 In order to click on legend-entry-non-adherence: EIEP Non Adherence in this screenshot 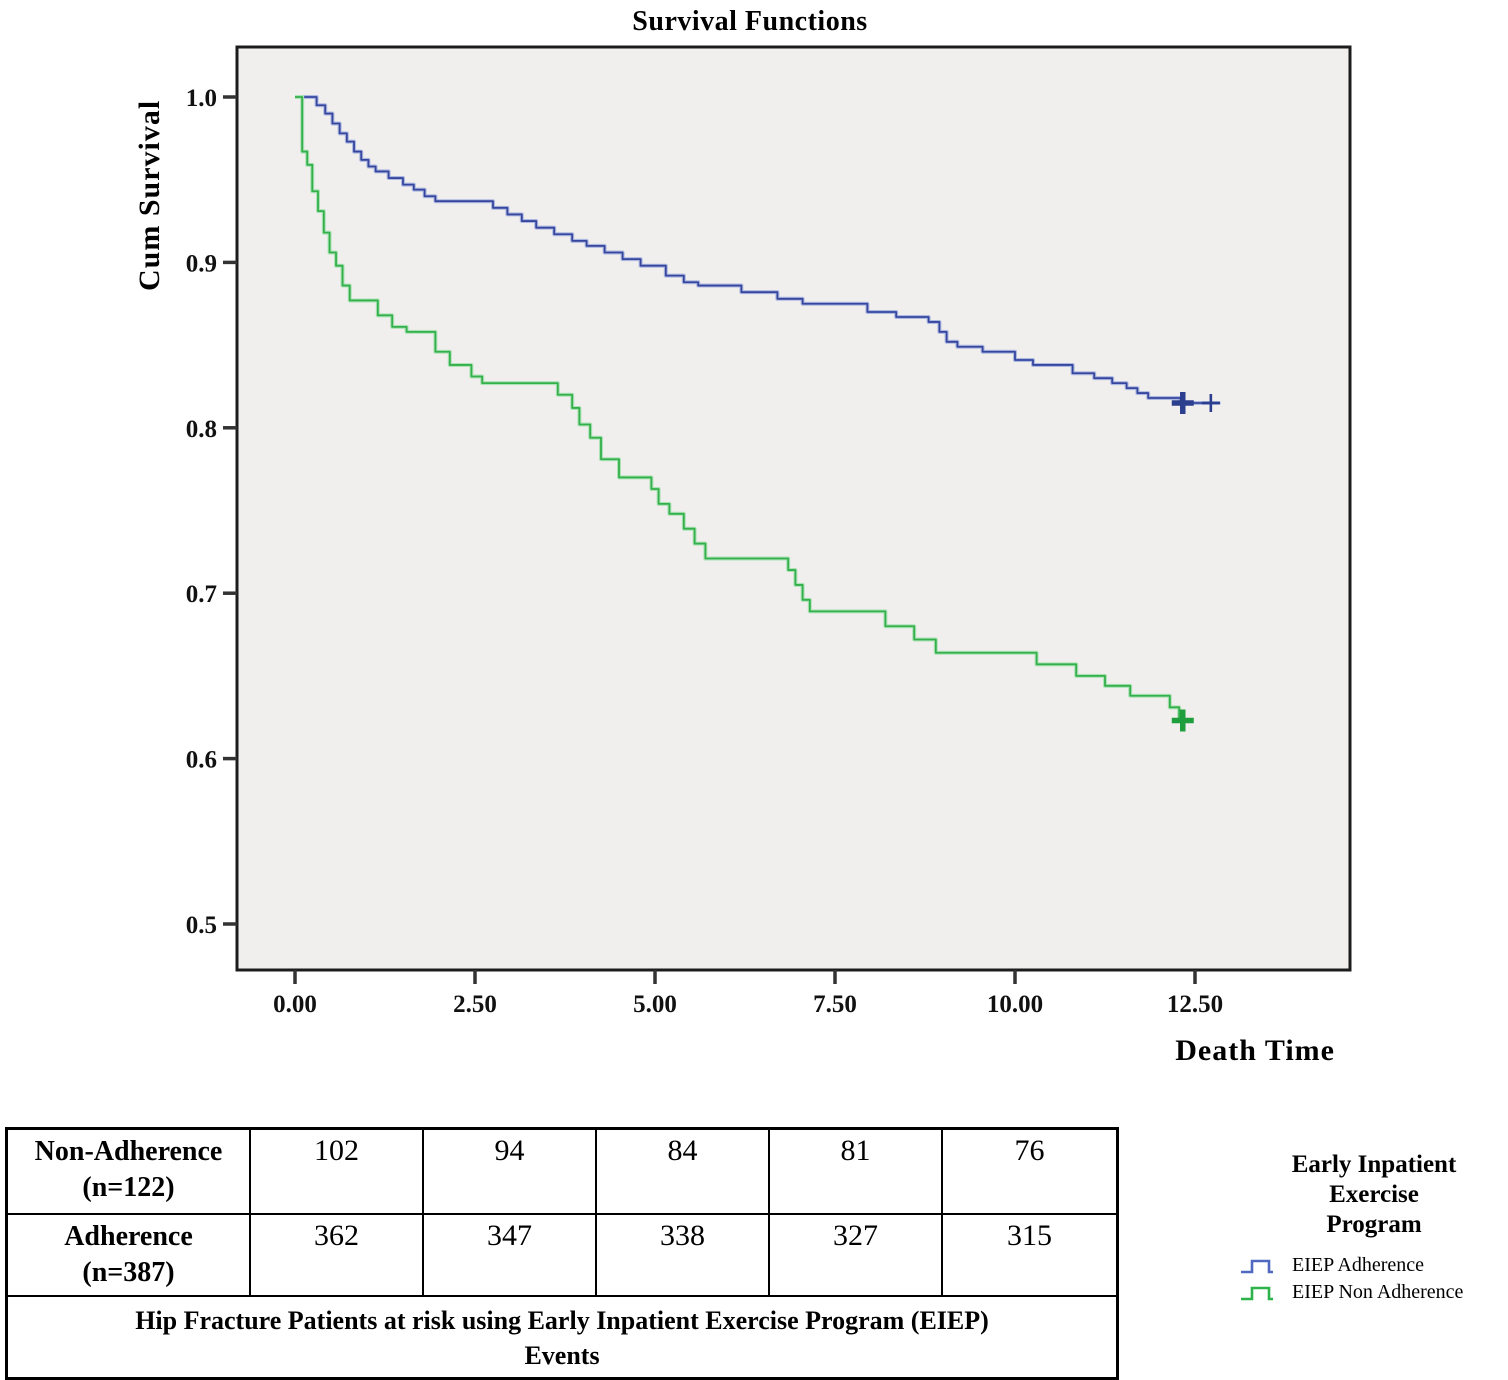, I will do `click(1374, 1292)`.